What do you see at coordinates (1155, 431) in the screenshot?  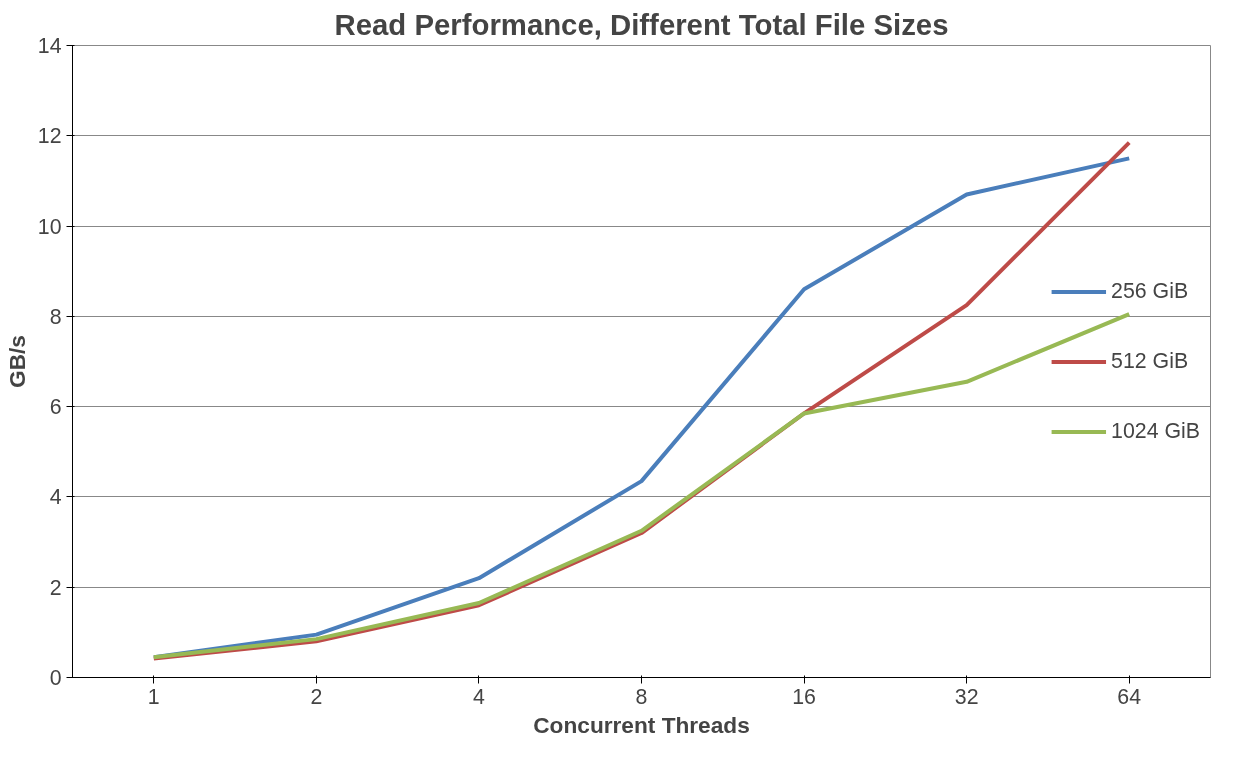 I see `legend-label: 1024 GiB` at bounding box center [1155, 431].